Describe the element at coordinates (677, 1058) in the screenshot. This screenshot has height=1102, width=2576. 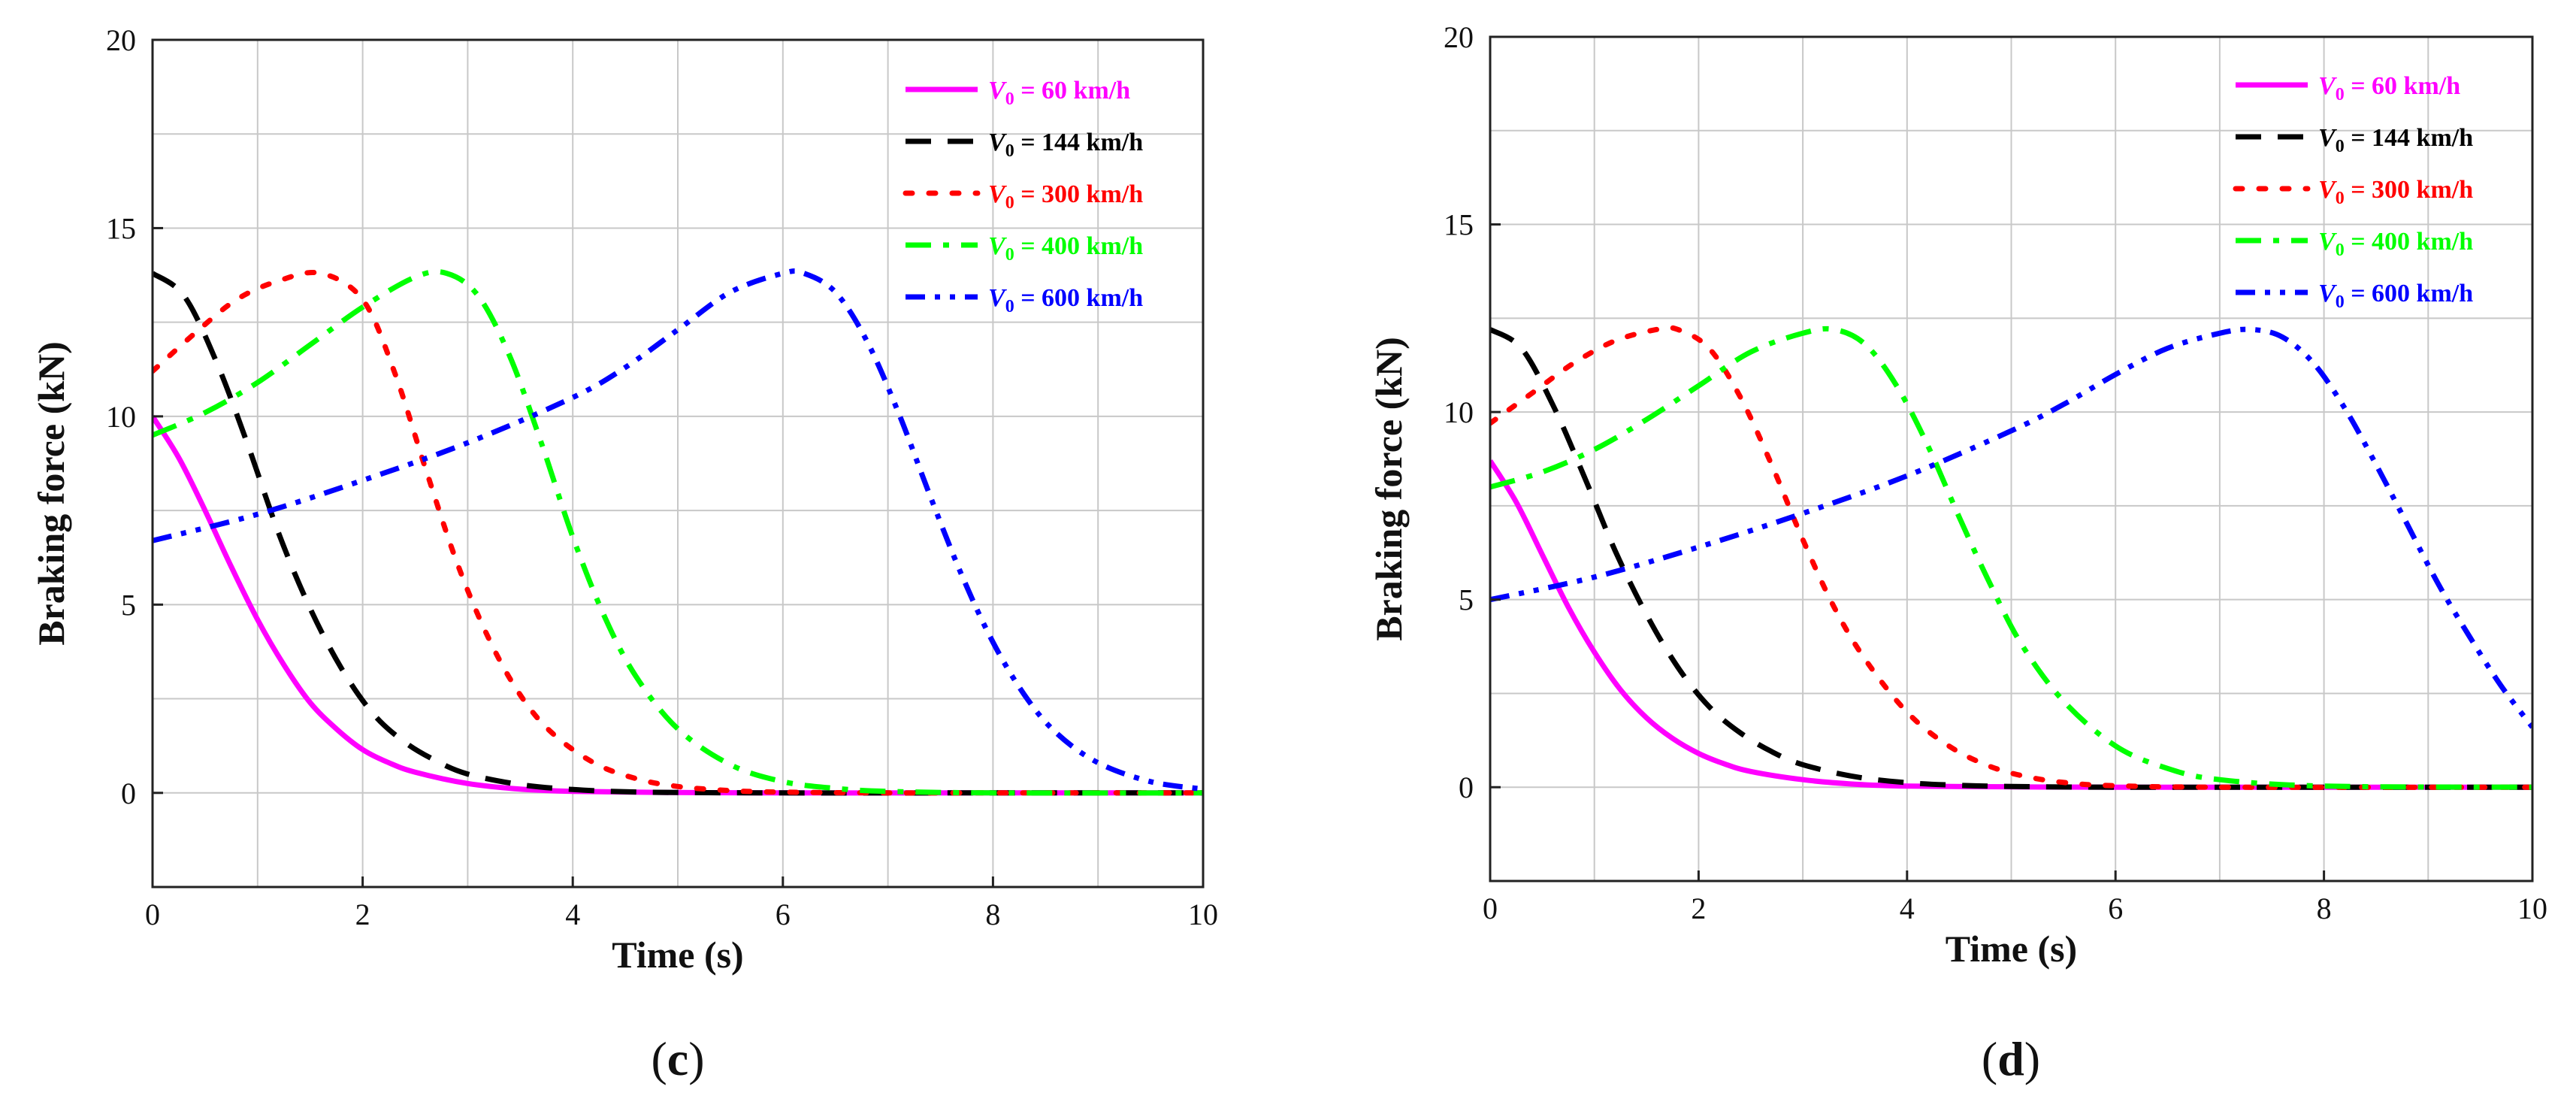
I see `panel-label: (c)` at that location.